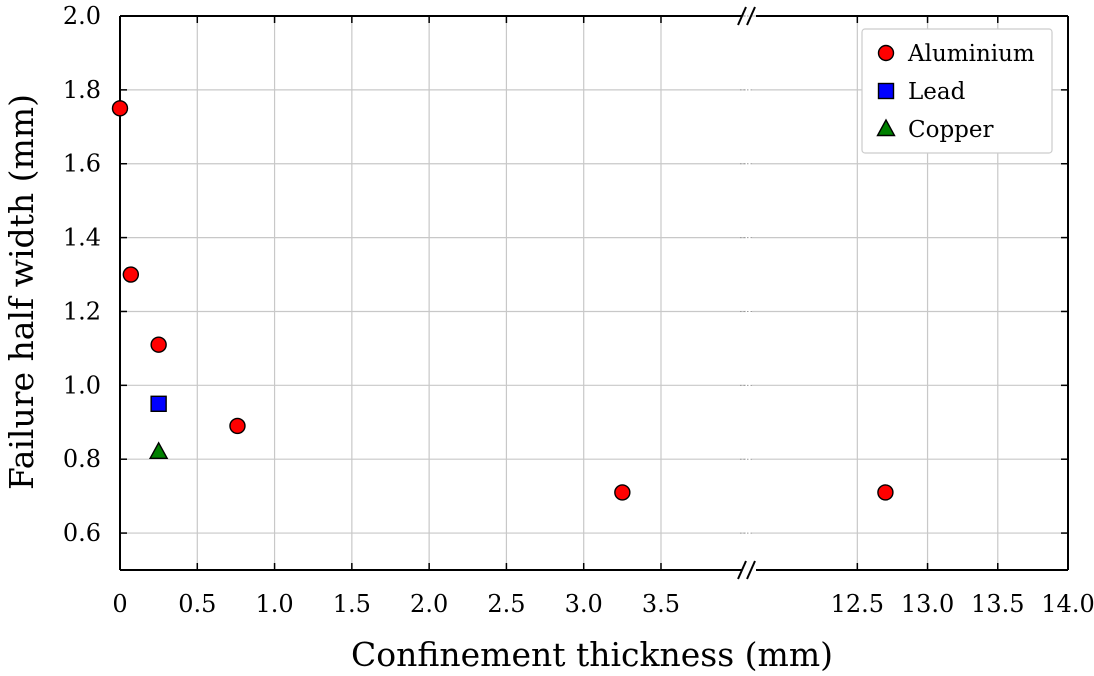 This screenshot has width=1094, height=676. What do you see at coordinates (584, 604) in the screenshot?
I see `x-tick-label: 3.0` at bounding box center [584, 604].